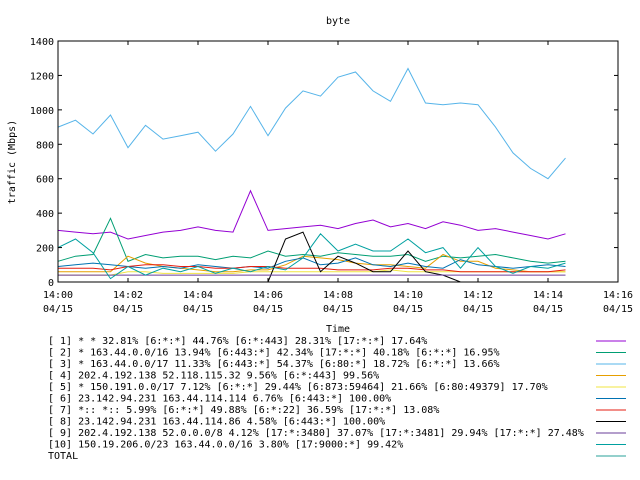 This screenshot has width=640, height=480. What do you see at coordinates (198, 295) in the screenshot?
I see `x-tick-label-time: 14:04` at bounding box center [198, 295].